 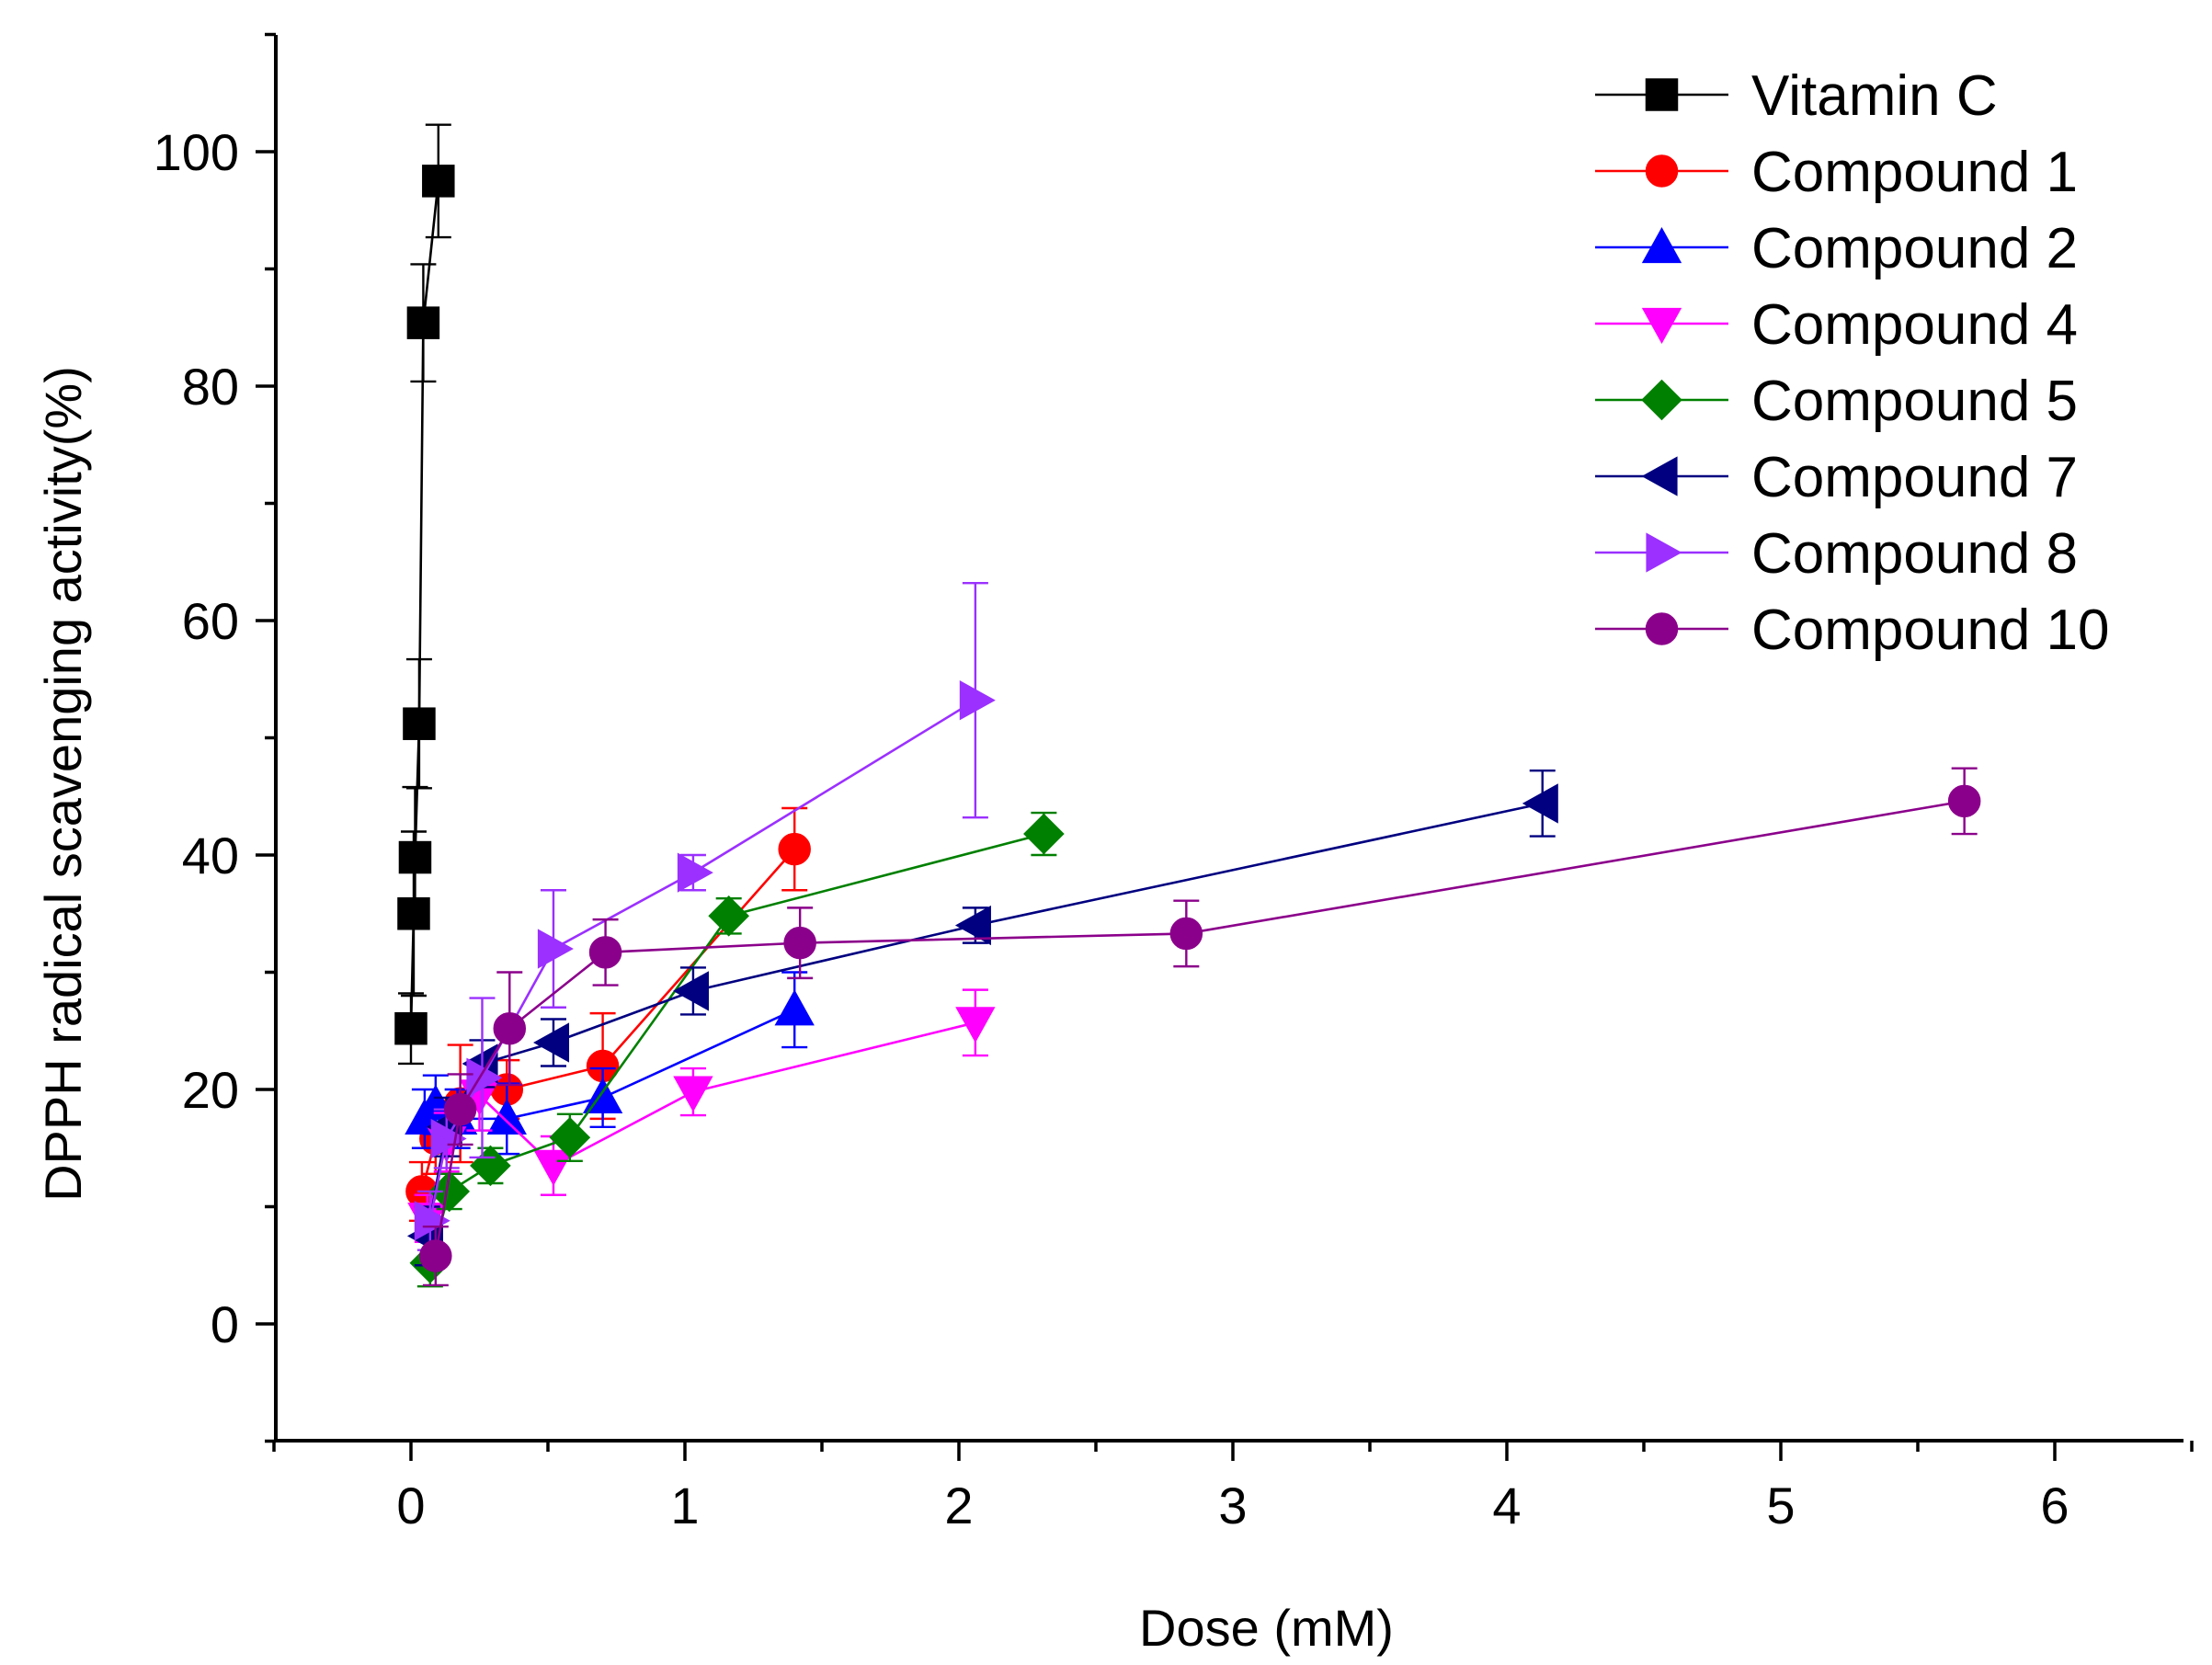 I want to click on legend-item-compound-2: Compound 2, so click(x=1836, y=249).